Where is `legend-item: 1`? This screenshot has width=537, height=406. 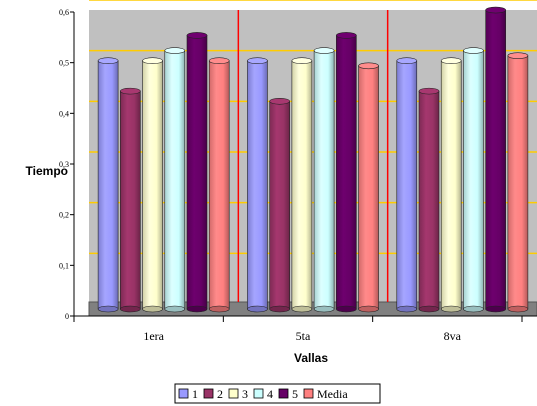 legend-item: 1 is located at coordinates (188, 394).